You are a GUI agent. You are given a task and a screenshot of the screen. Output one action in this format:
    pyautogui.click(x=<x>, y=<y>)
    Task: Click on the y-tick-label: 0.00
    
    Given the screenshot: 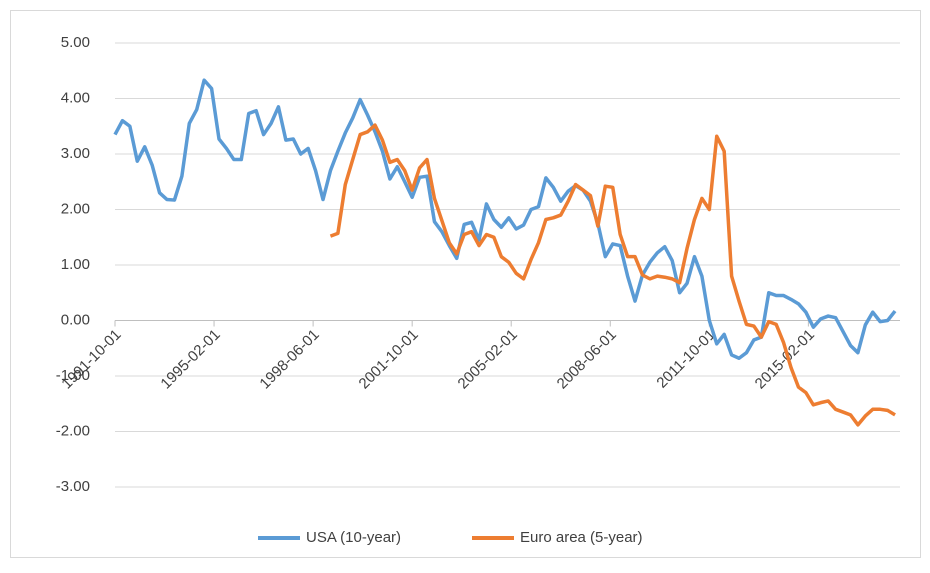 What is the action you would take?
    pyautogui.click(x=75, y=319)
    